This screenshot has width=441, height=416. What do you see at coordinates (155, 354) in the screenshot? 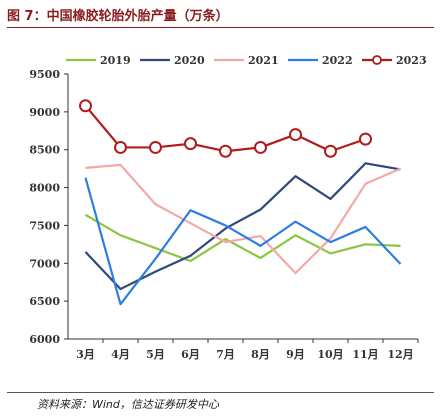
I see `x-tick-label: 5月` at bounding box center [155, 354].